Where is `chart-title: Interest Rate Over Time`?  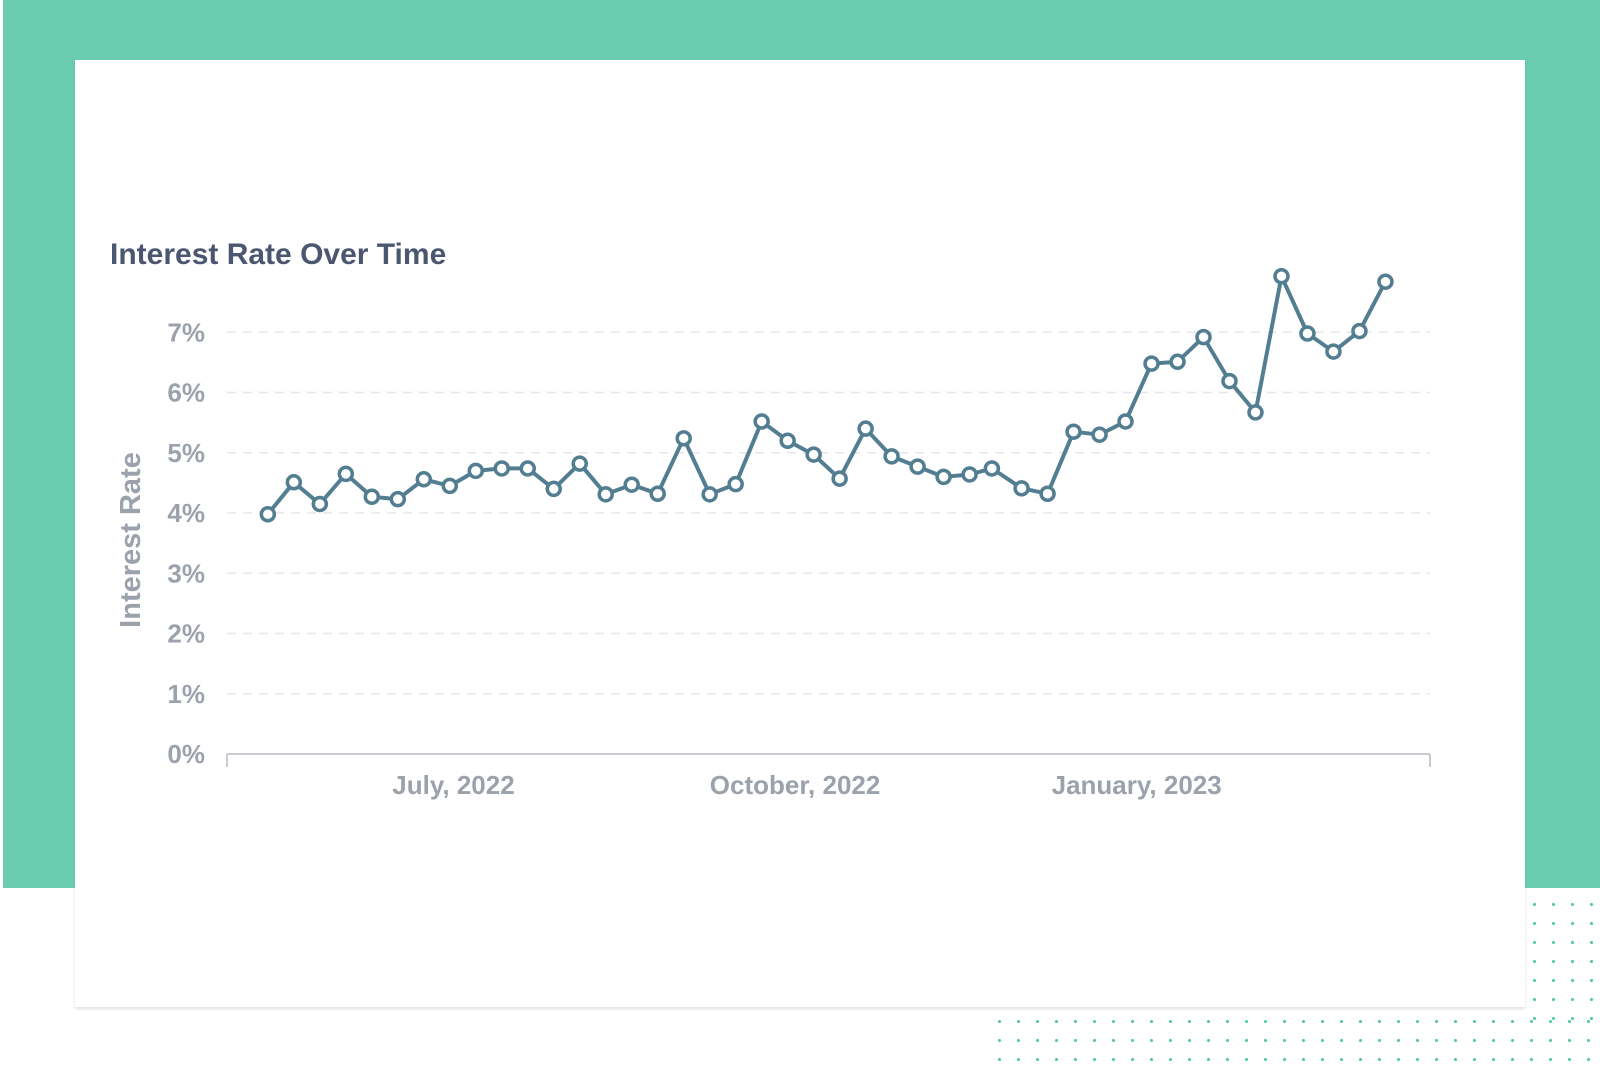 chart-title: Interest Rate Over Time is located at coordinates (278, 254).